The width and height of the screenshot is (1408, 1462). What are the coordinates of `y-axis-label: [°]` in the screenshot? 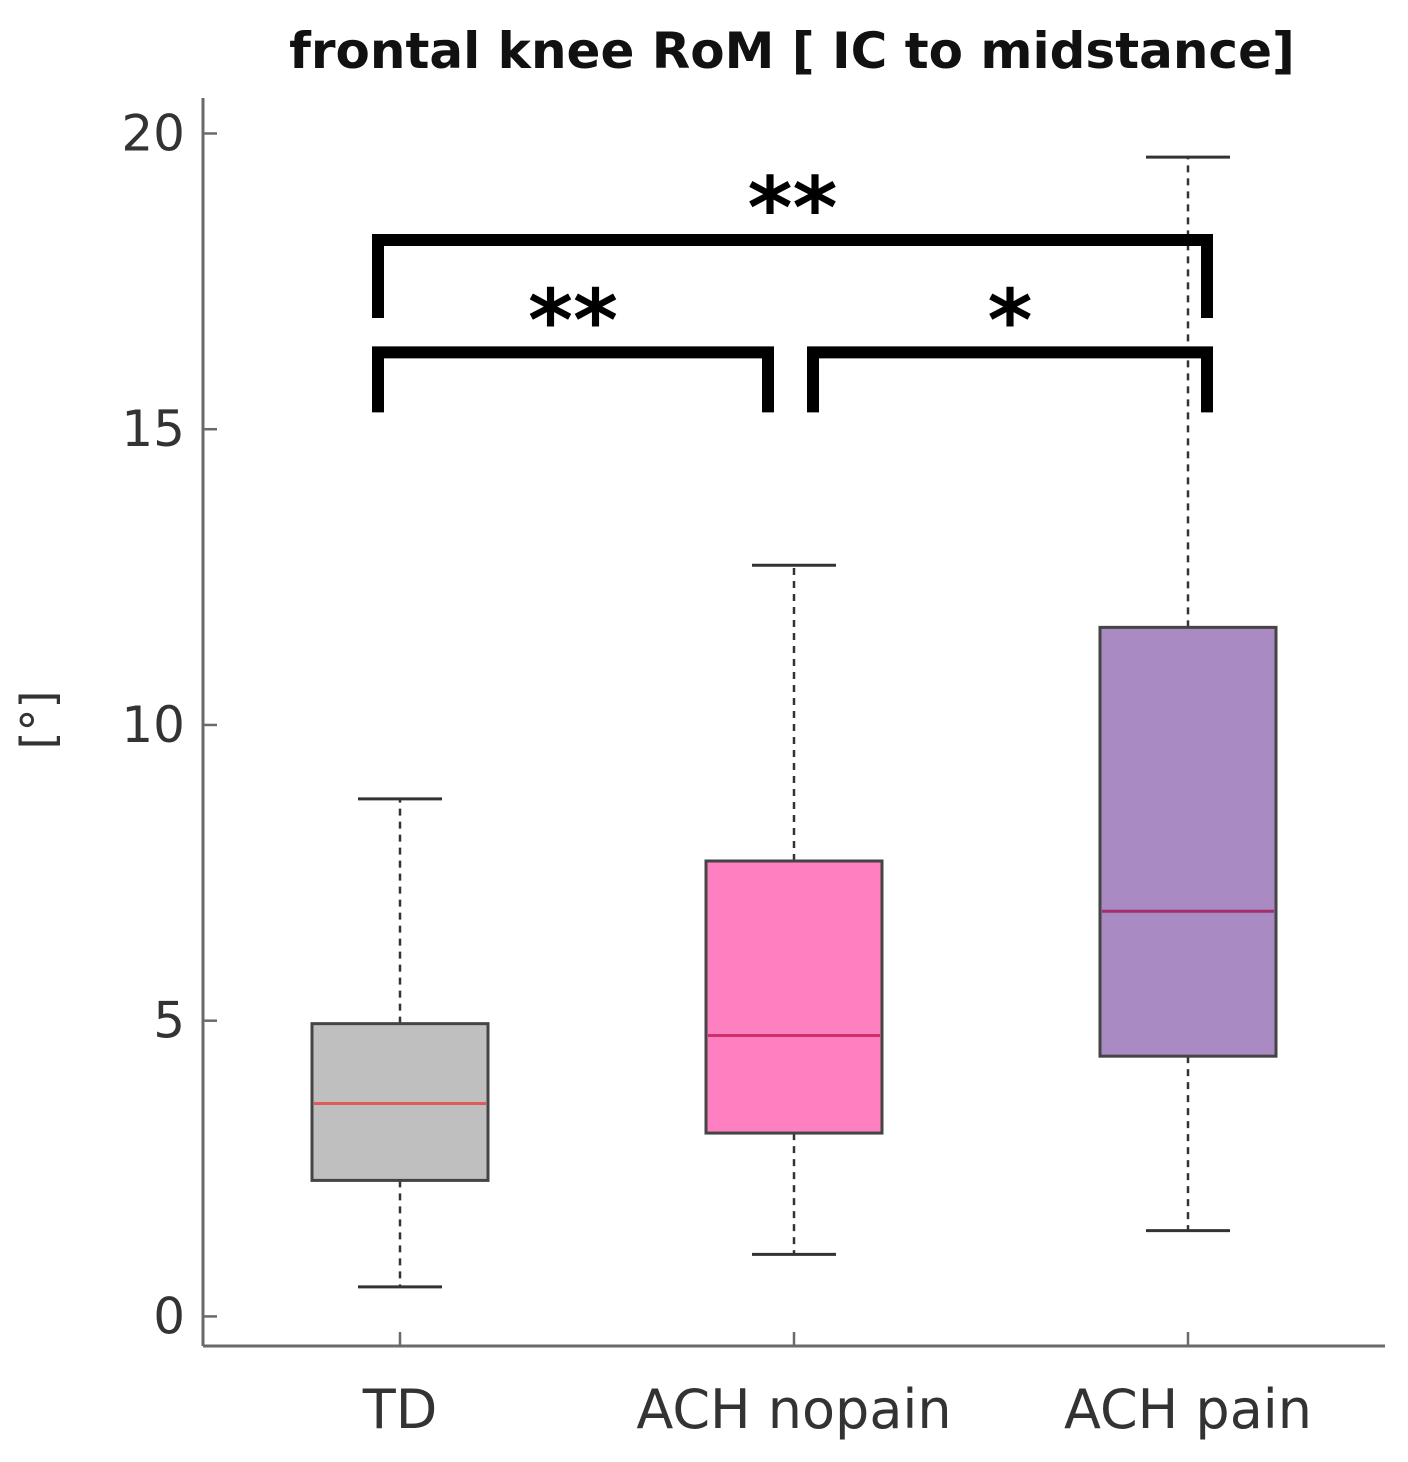 It's located at (38, 720).